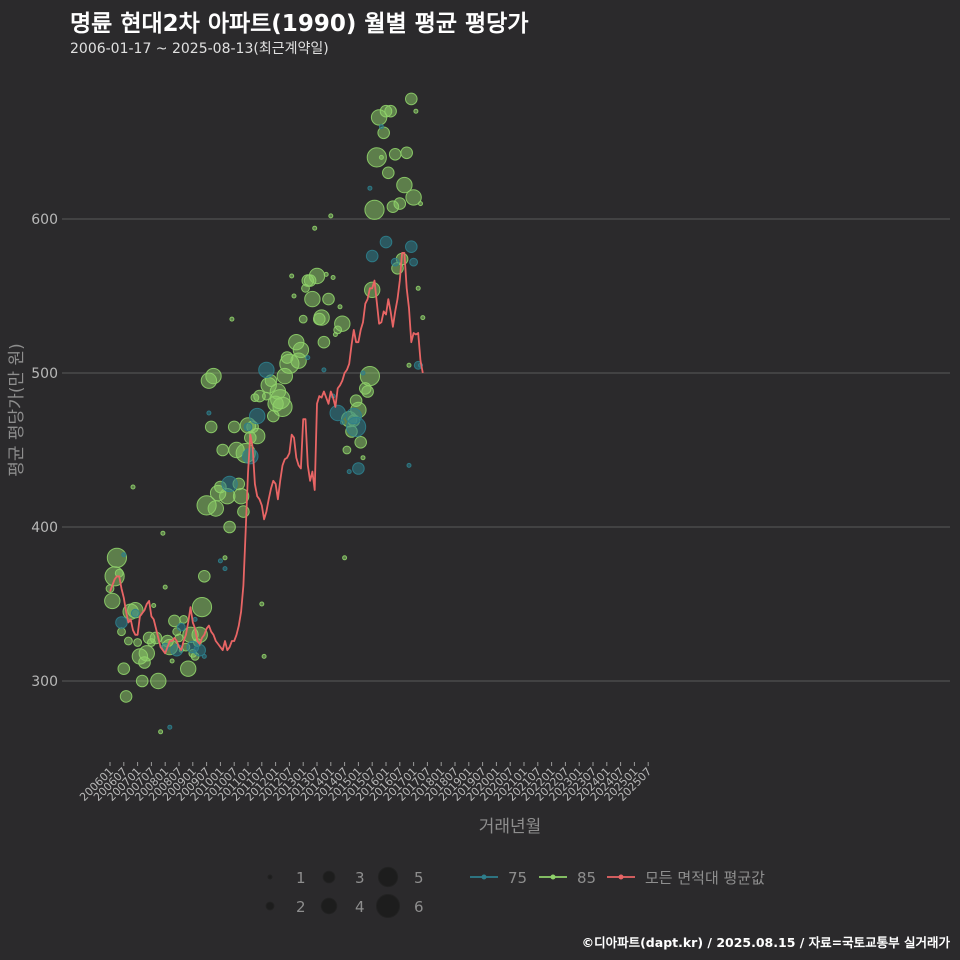  What do you see at coordinates (360, 907) in the screenshot?
I see `legend-size-label: 4` at bounding box center [360, 907].